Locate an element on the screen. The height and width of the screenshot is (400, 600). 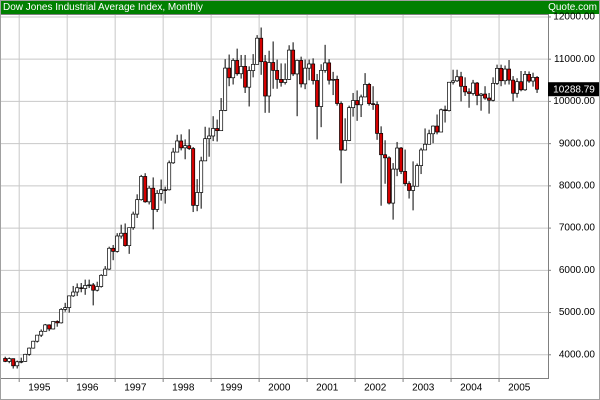
y-tick-label: 12000.00 is located at coordinates (574, 17).